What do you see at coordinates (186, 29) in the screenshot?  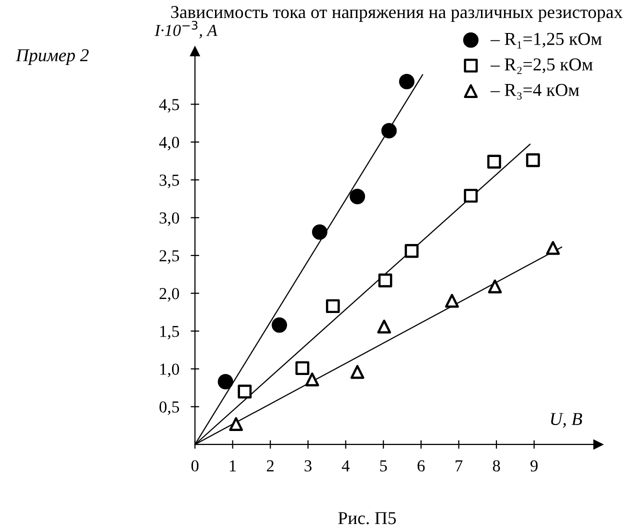 I see `y-axis-title: I·10$^{−3}$, А` at bounding box center [186, 29].